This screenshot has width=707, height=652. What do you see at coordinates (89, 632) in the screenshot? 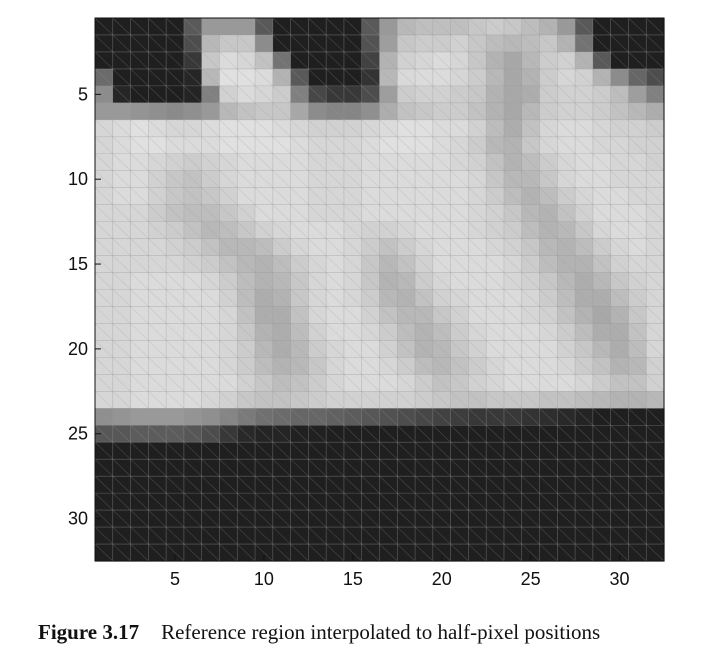
I see `figure-number: Figure 3.17` at bounding box center [89, 632].